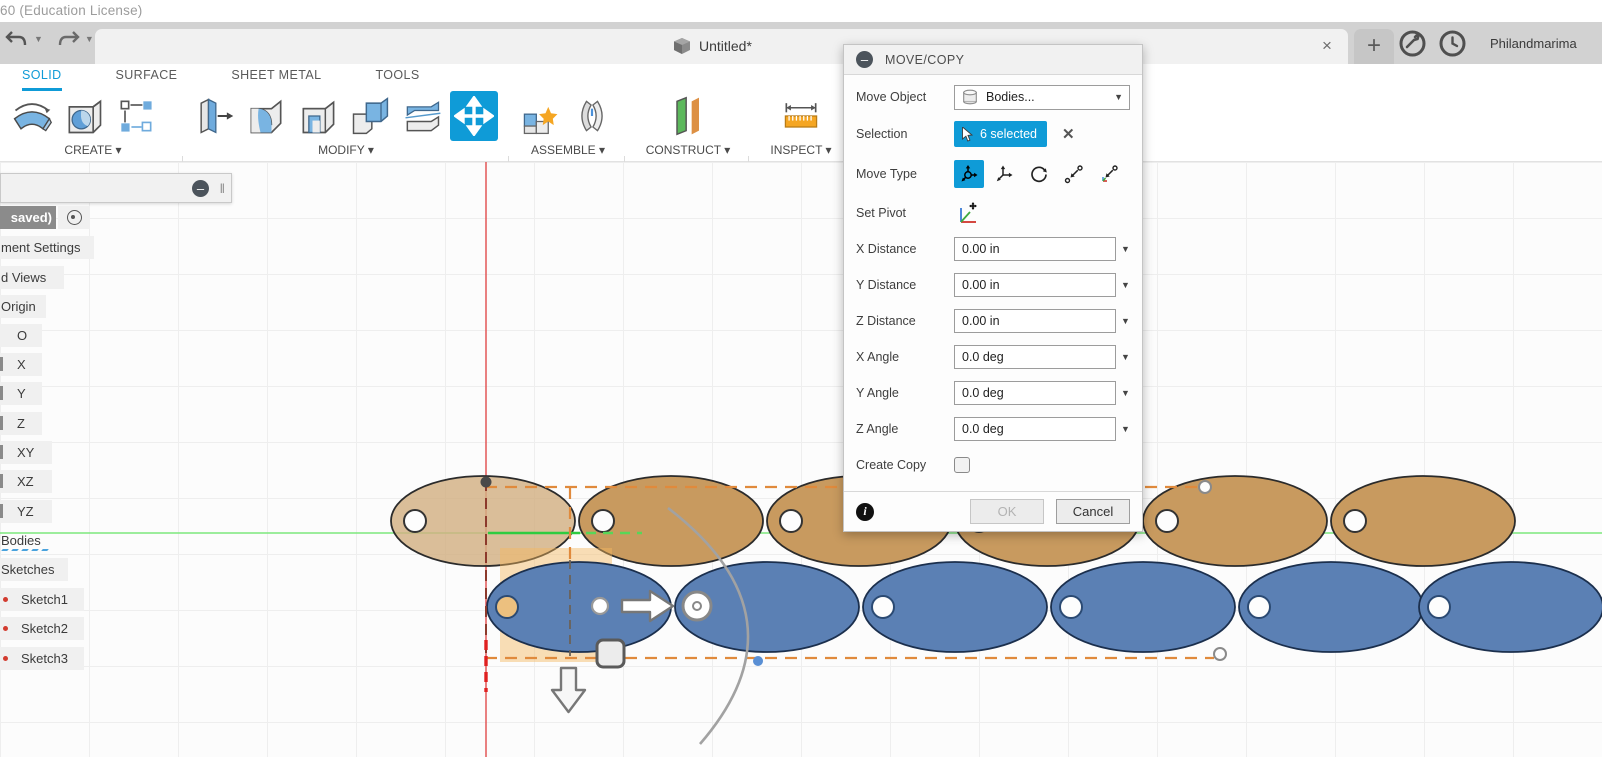  What do you see at coordinates (74, 217) in the screenshot?
I see `browser-activate-radio` at bounding box center [74, 217].